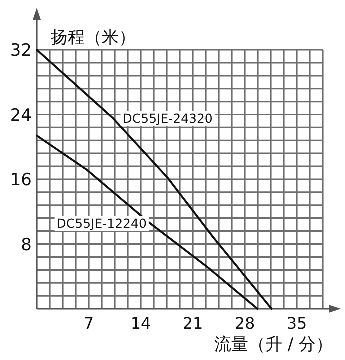  What do you see at coordinates (21, 180) in the screenshot?
I see `y-tick-label: 16` at bounding box center [21, 180].